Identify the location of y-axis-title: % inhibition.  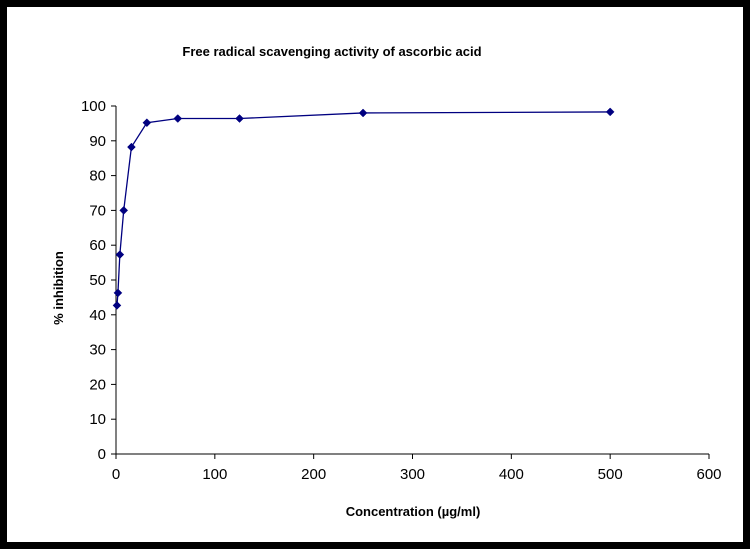
(58, 288).